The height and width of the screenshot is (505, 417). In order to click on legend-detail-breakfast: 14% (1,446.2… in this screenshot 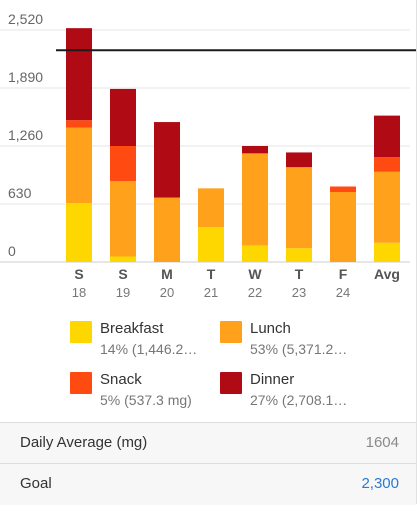, I will do `click(149, 349)`.